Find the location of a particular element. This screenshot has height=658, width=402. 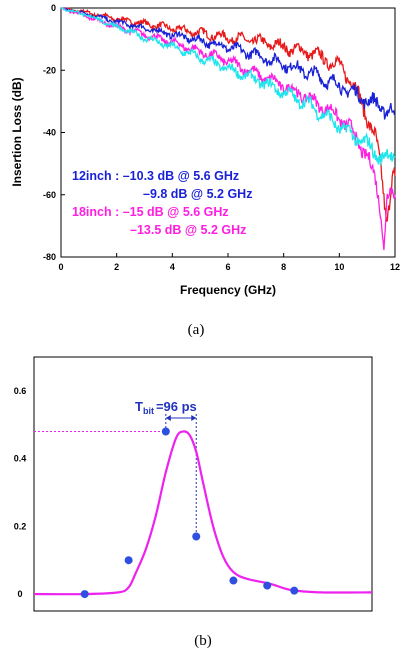

chart-b-markers is located at coordinates (189, 513).